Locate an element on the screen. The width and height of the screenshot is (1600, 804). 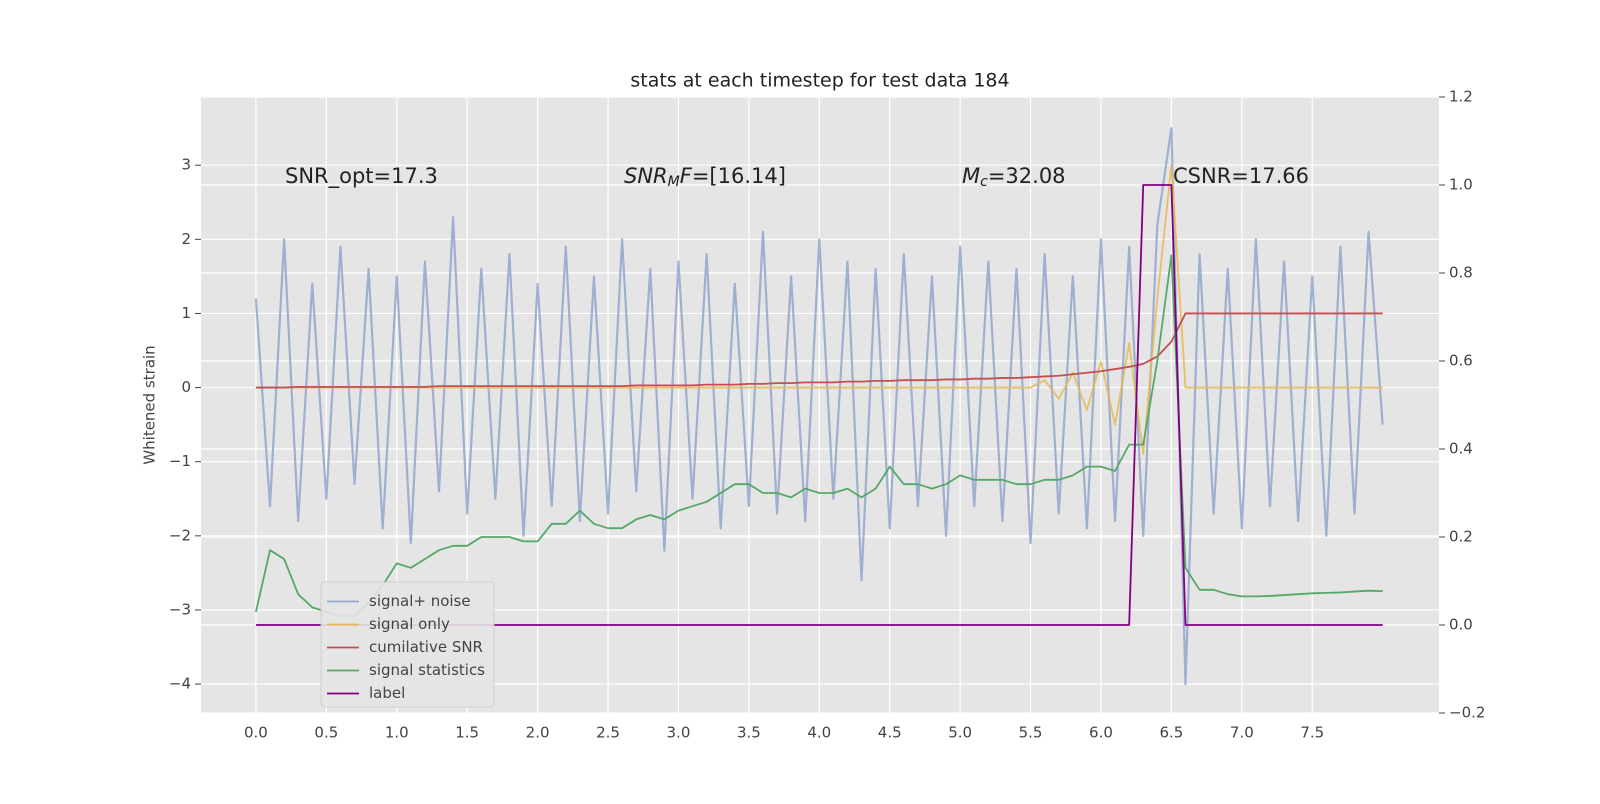
x-tick-label: 4.5 is located at coordinates (890, 733).